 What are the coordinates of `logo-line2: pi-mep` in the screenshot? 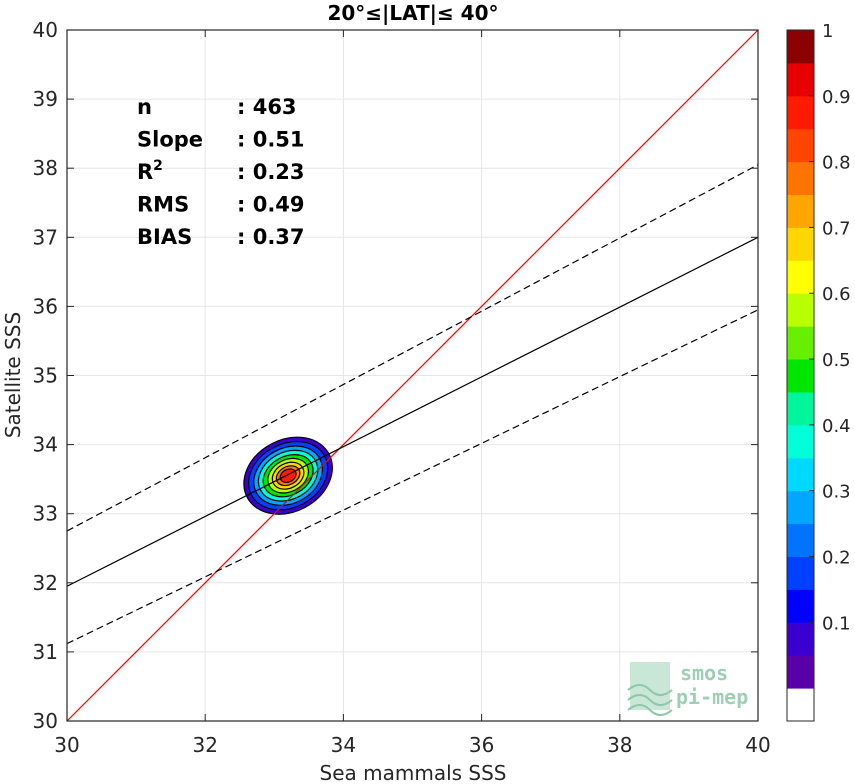 It's located at (712, 697).